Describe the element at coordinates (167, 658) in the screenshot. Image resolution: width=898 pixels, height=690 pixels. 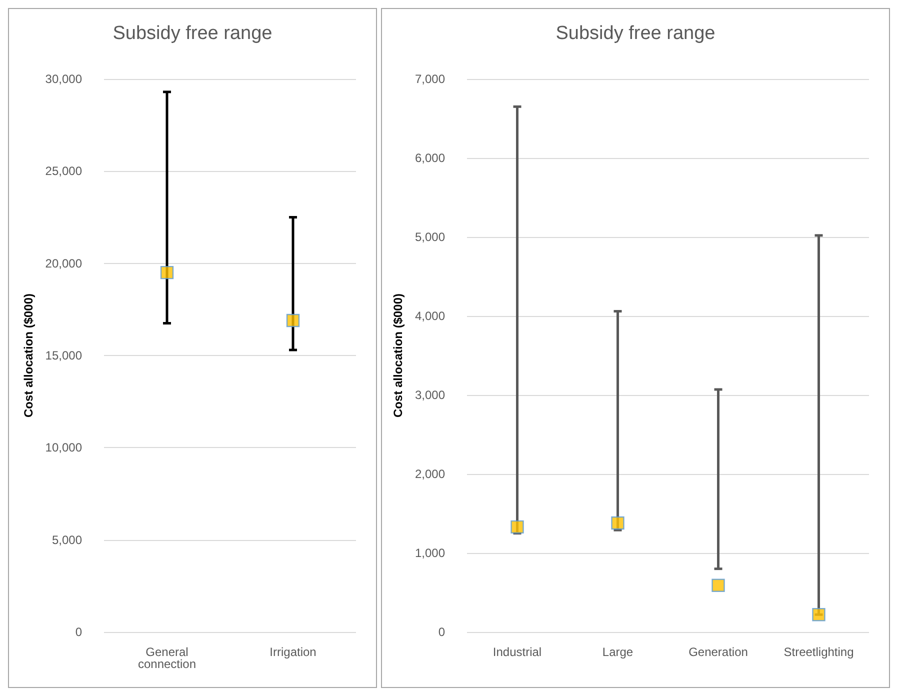
I see `x-tick-label: General connection` at that location.